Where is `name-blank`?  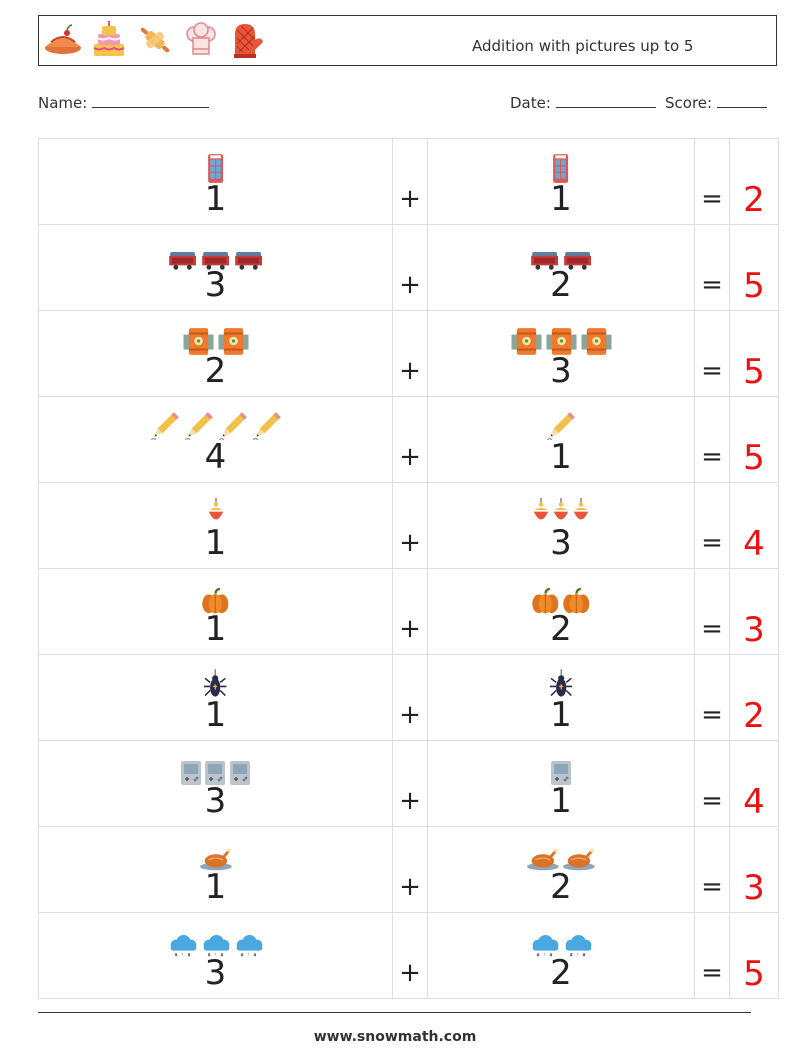
name-blank is located at coordinates (151, 101).